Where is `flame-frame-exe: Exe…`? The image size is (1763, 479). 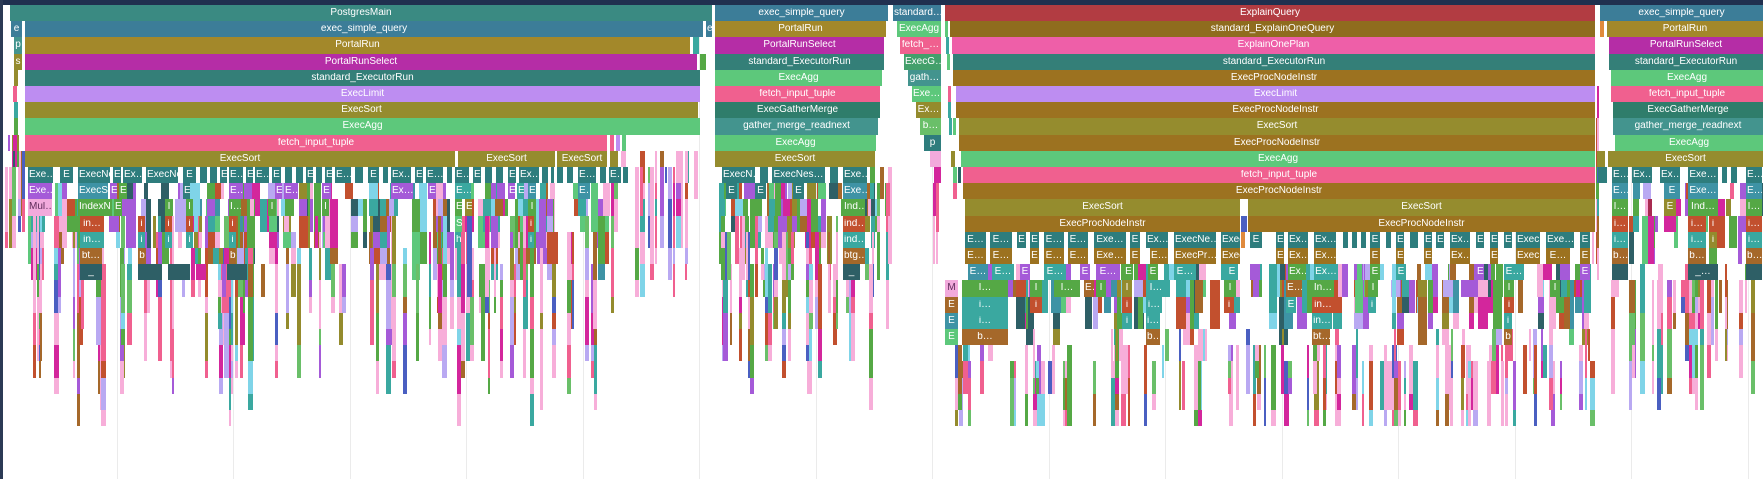
flame-frame-exe: Exe… is located at coordinates (1703, 191).